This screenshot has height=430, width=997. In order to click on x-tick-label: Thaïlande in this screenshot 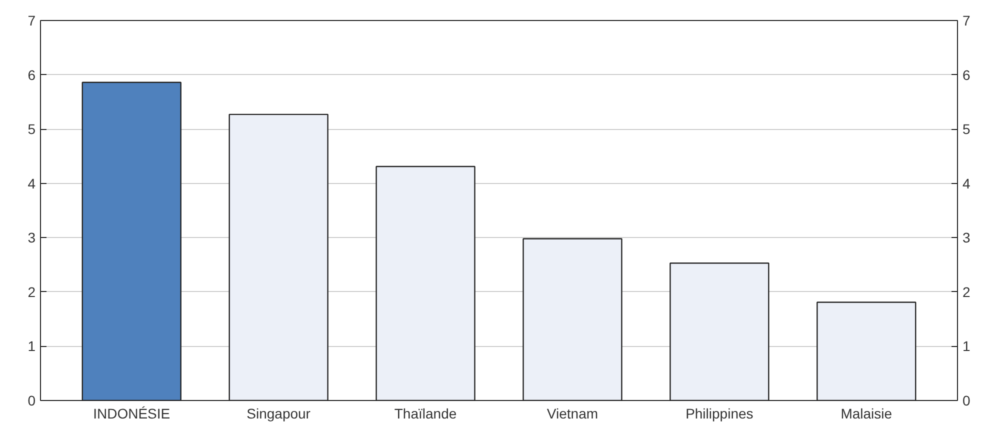, I will do `click(425, 414)`.